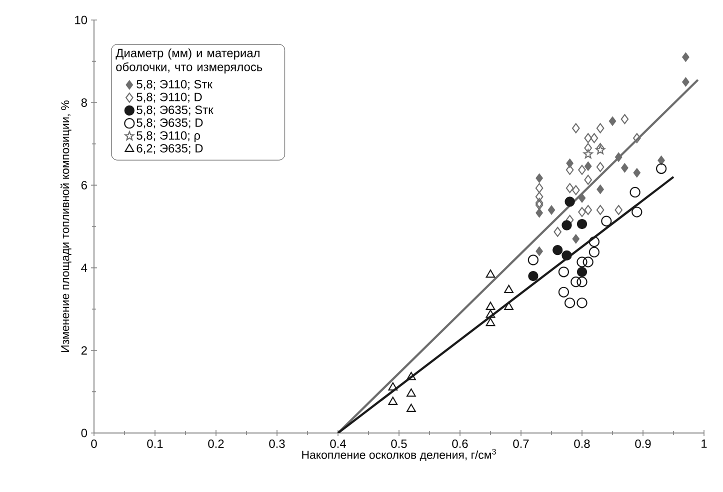 Image resolution: width=723 pixels, height=492 pixels. What do you see at coordinates (84, 268) in the screenshot?
I see `y-tick-label: 4` at bounding box center [84, 268].